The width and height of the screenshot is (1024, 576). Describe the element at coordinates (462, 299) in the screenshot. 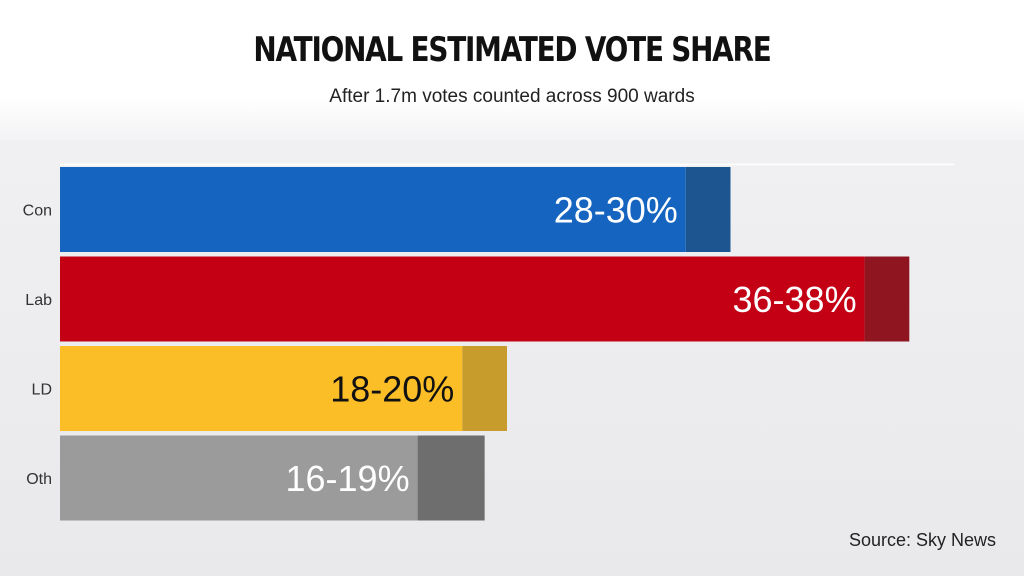

I see `bar-lab` at that location.